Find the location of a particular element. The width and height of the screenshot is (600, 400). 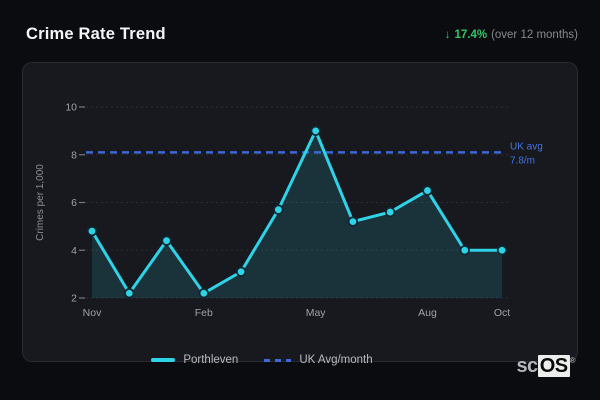

logo-prefix: sc is located at coordinates (527, 366).